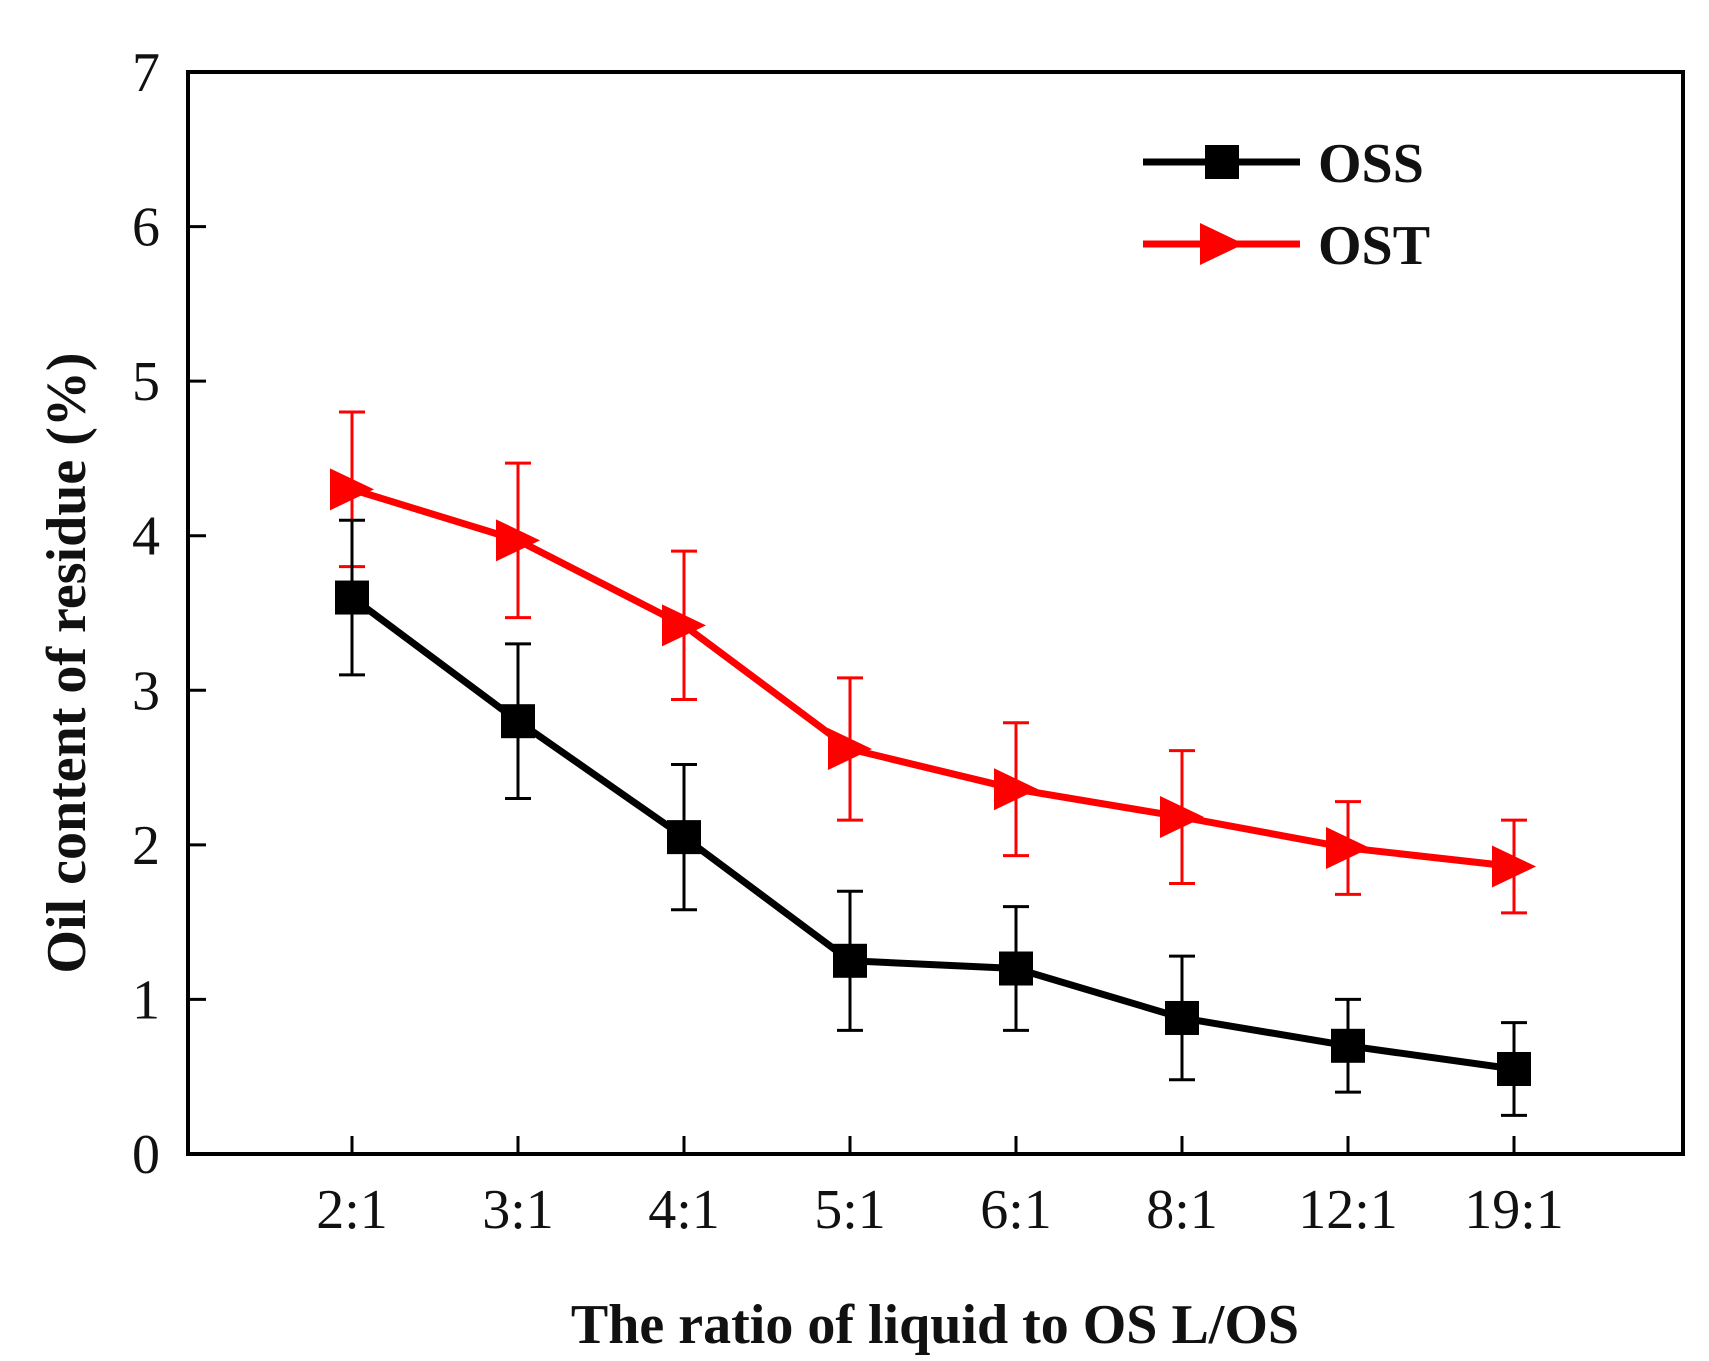 The image size is (1709, 1361). I want to click on y-axis-title: Oil content of residue (%), so click(67, 662).